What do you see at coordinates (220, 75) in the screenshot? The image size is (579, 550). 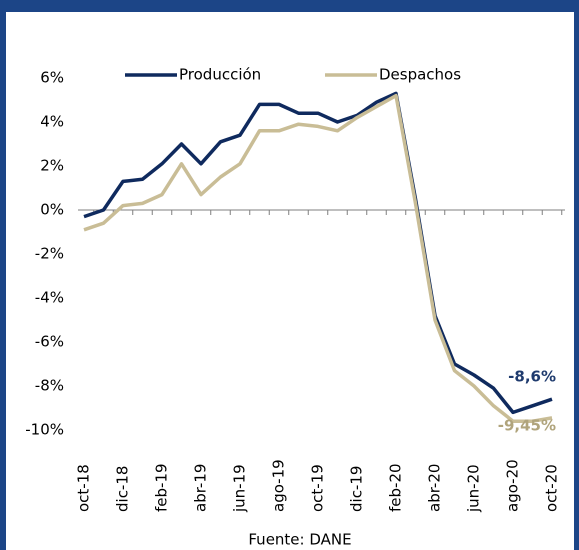 I see `legend-label: Producción` at bounding box center [220, 75].